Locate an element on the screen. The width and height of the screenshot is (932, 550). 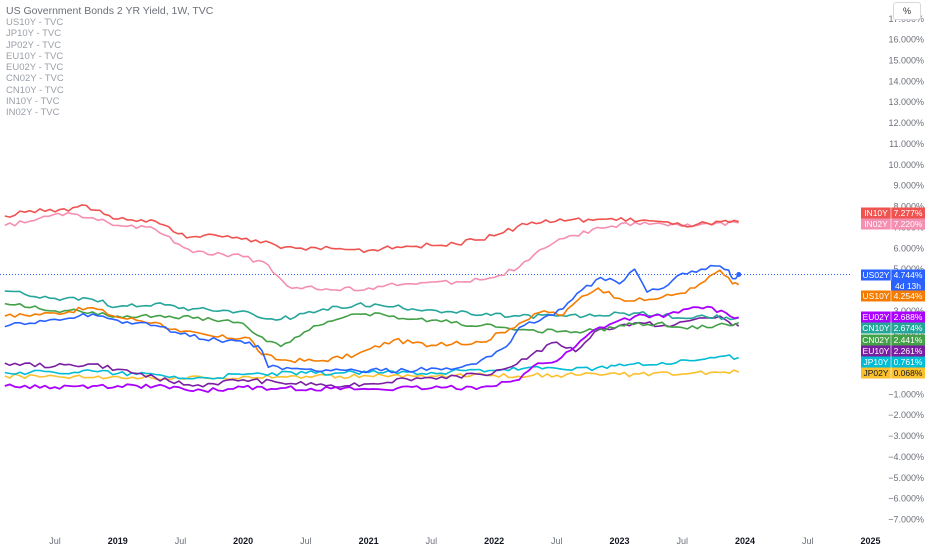
end-label-name: JP02Y is located at coordinates (875, 373).